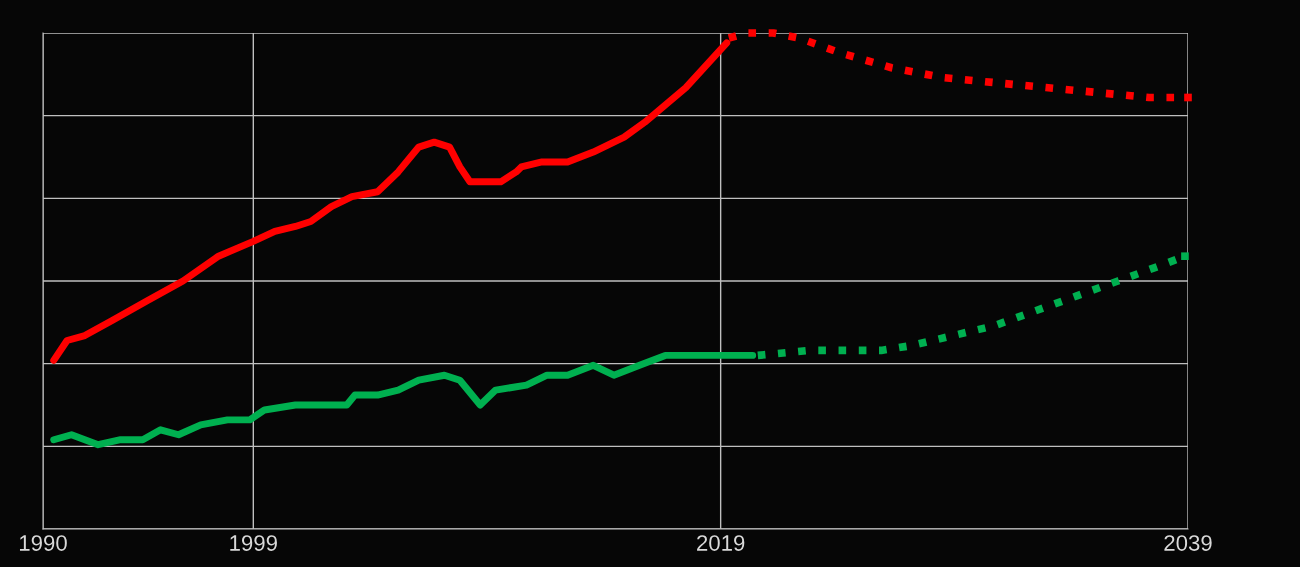 This screenshot has height=567, width=1300. What do you see at coordinates (253, 543) in the screenshot?
I see `x-tick-label: 1999` at bounding box center [253, 543].